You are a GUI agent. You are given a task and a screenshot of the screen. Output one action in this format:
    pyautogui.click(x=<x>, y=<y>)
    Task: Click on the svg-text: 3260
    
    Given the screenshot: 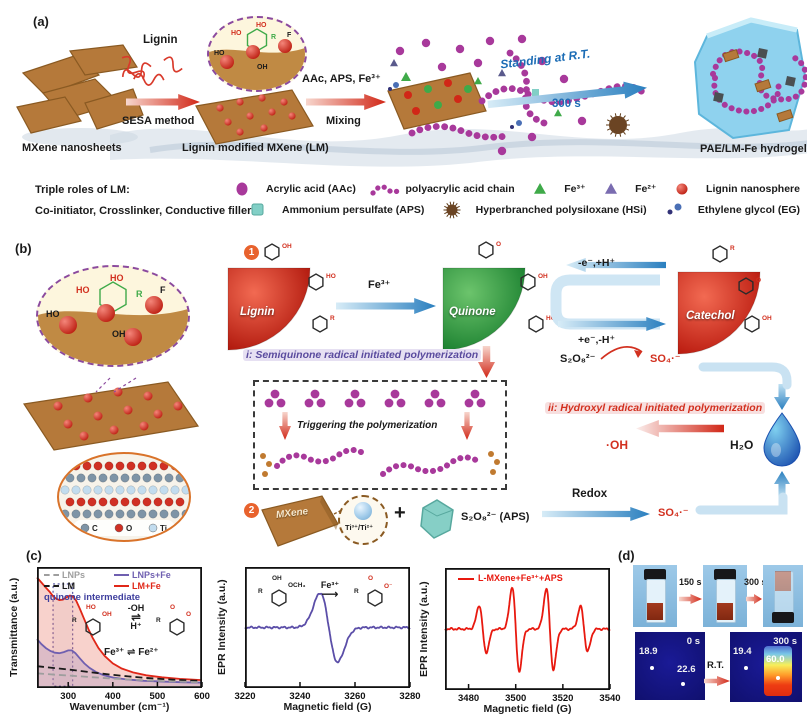 What is the action you would take?
    pyautogui.click(x=354, y=696)
    